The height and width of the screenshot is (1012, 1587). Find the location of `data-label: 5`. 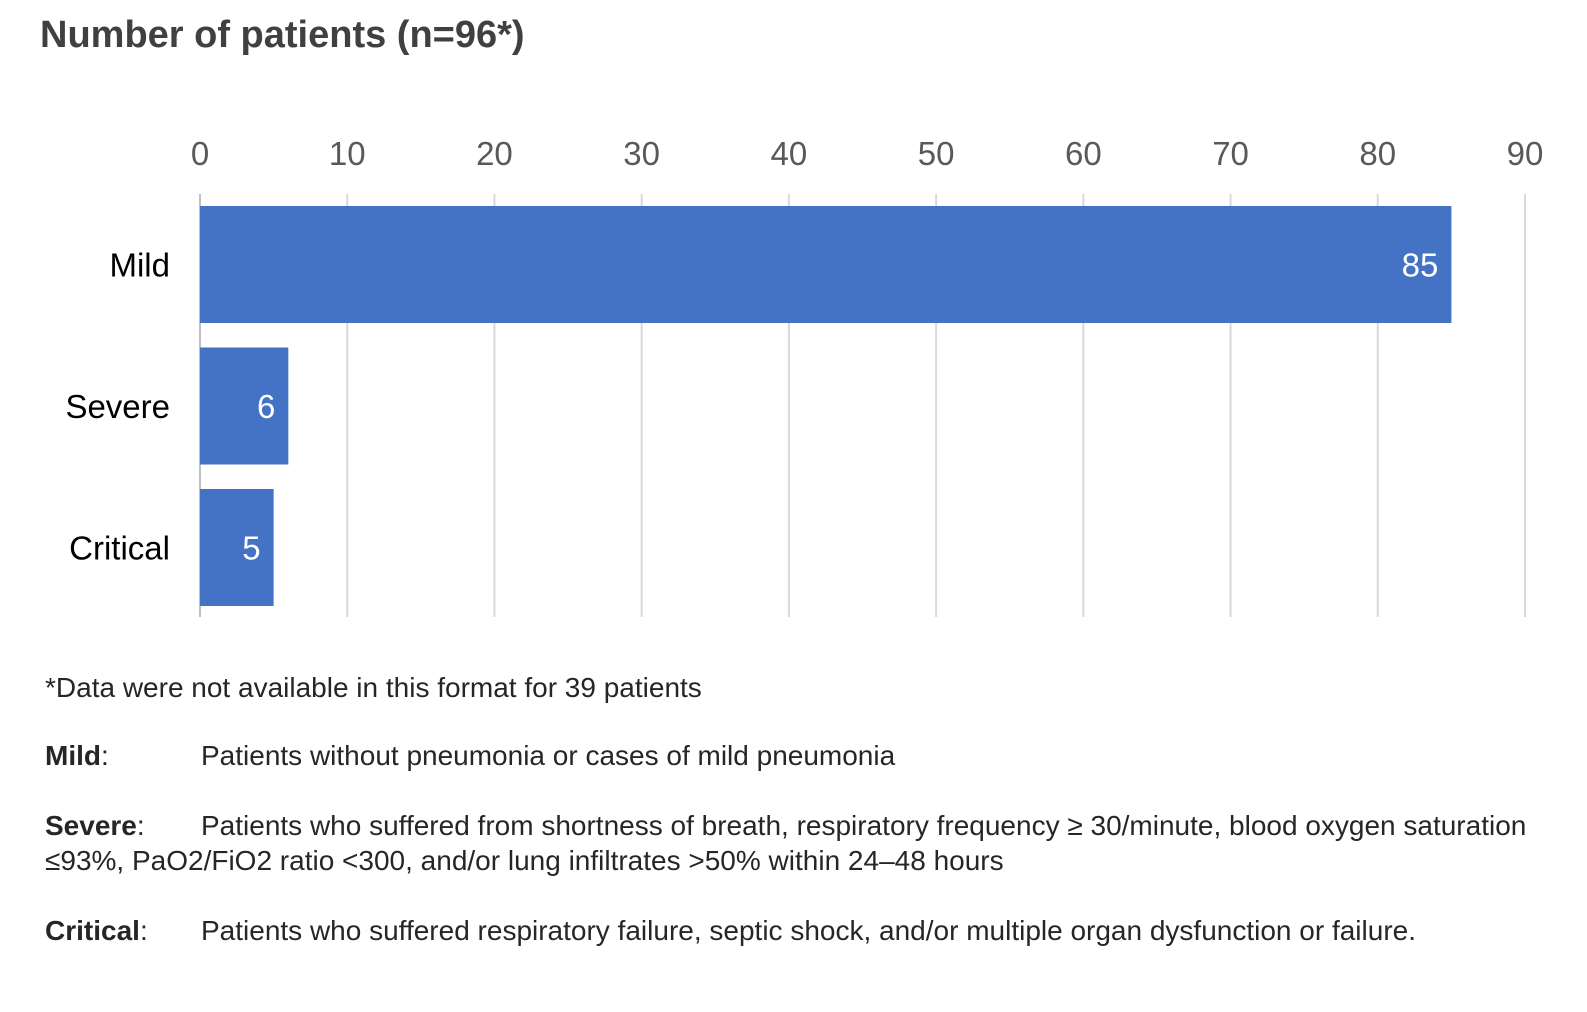

data-label: 5 is located at coordinates (251, 548).